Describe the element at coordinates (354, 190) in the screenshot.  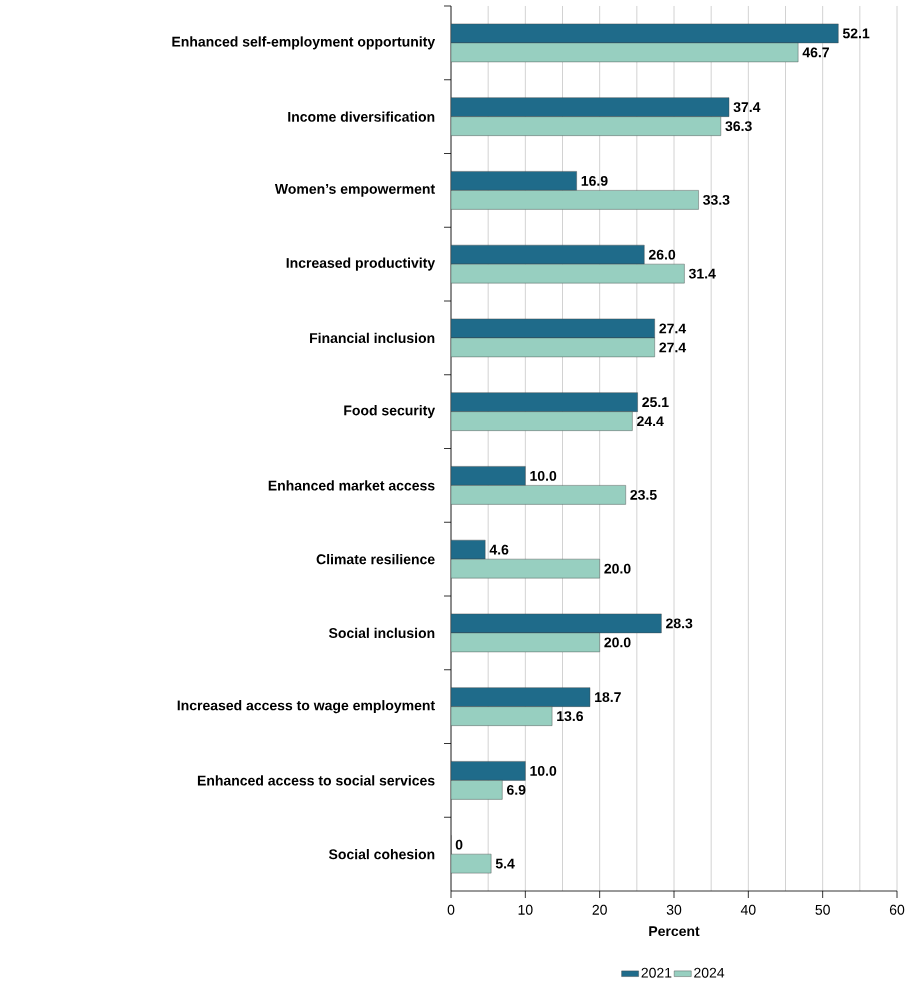
I see `y-tick-label: Women’s empowerment` at that location.